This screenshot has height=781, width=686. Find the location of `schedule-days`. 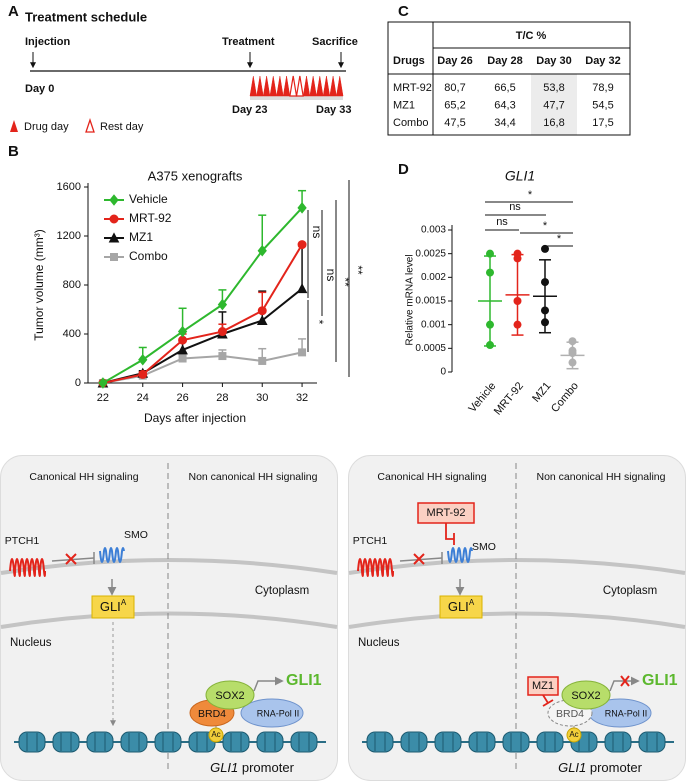

schedule-days is located at coordinates (296, 86).